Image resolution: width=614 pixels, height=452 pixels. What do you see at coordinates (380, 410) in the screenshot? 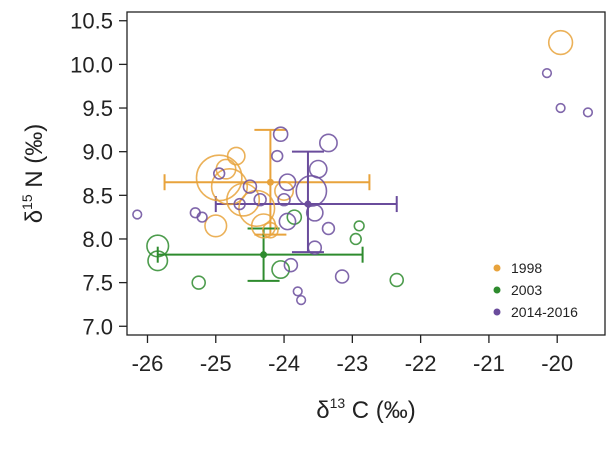
I see `x-axis-title-rest: C (‰)` at bounding box center [380, 410].